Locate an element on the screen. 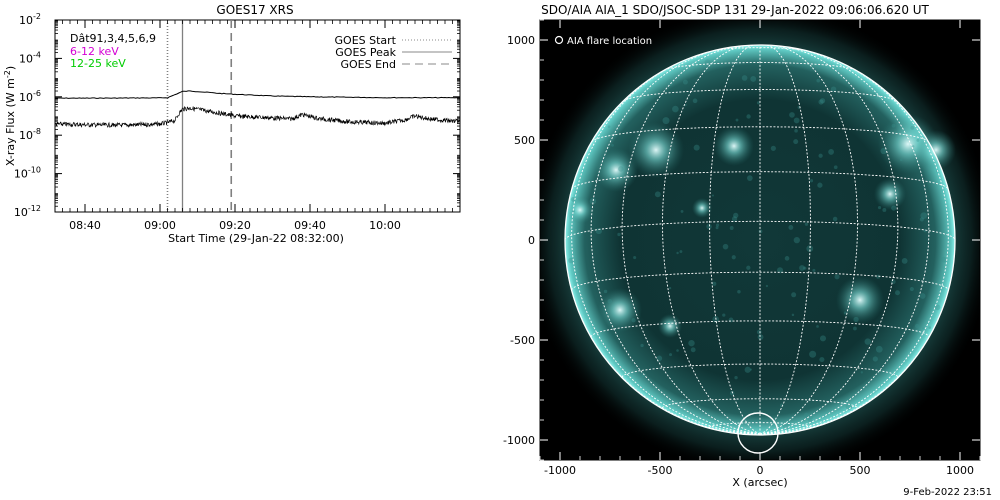 The height and width of the screenshot is (500, 1000). goes-x-tick-label: 09:00 is located at coordinates (160, 225).